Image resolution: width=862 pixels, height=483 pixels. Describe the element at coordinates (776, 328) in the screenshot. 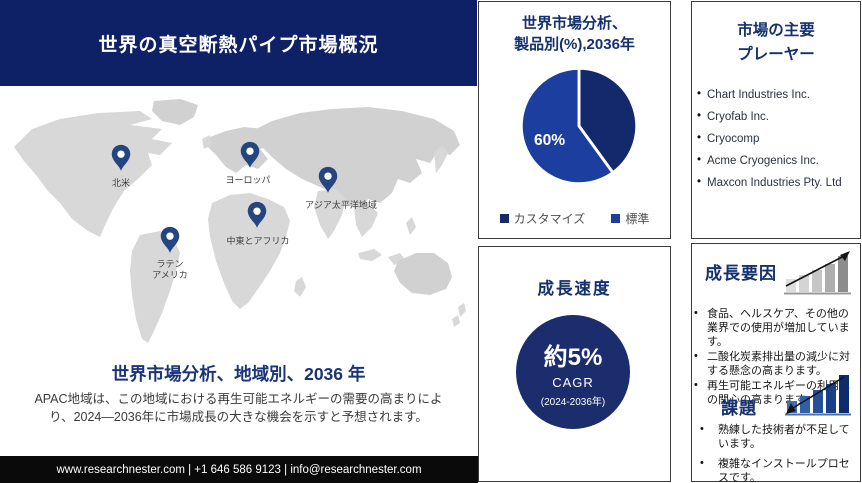

I see `list-item: 食品、ヘルスケア、その他の業界での使用が増加しています。` at that location.